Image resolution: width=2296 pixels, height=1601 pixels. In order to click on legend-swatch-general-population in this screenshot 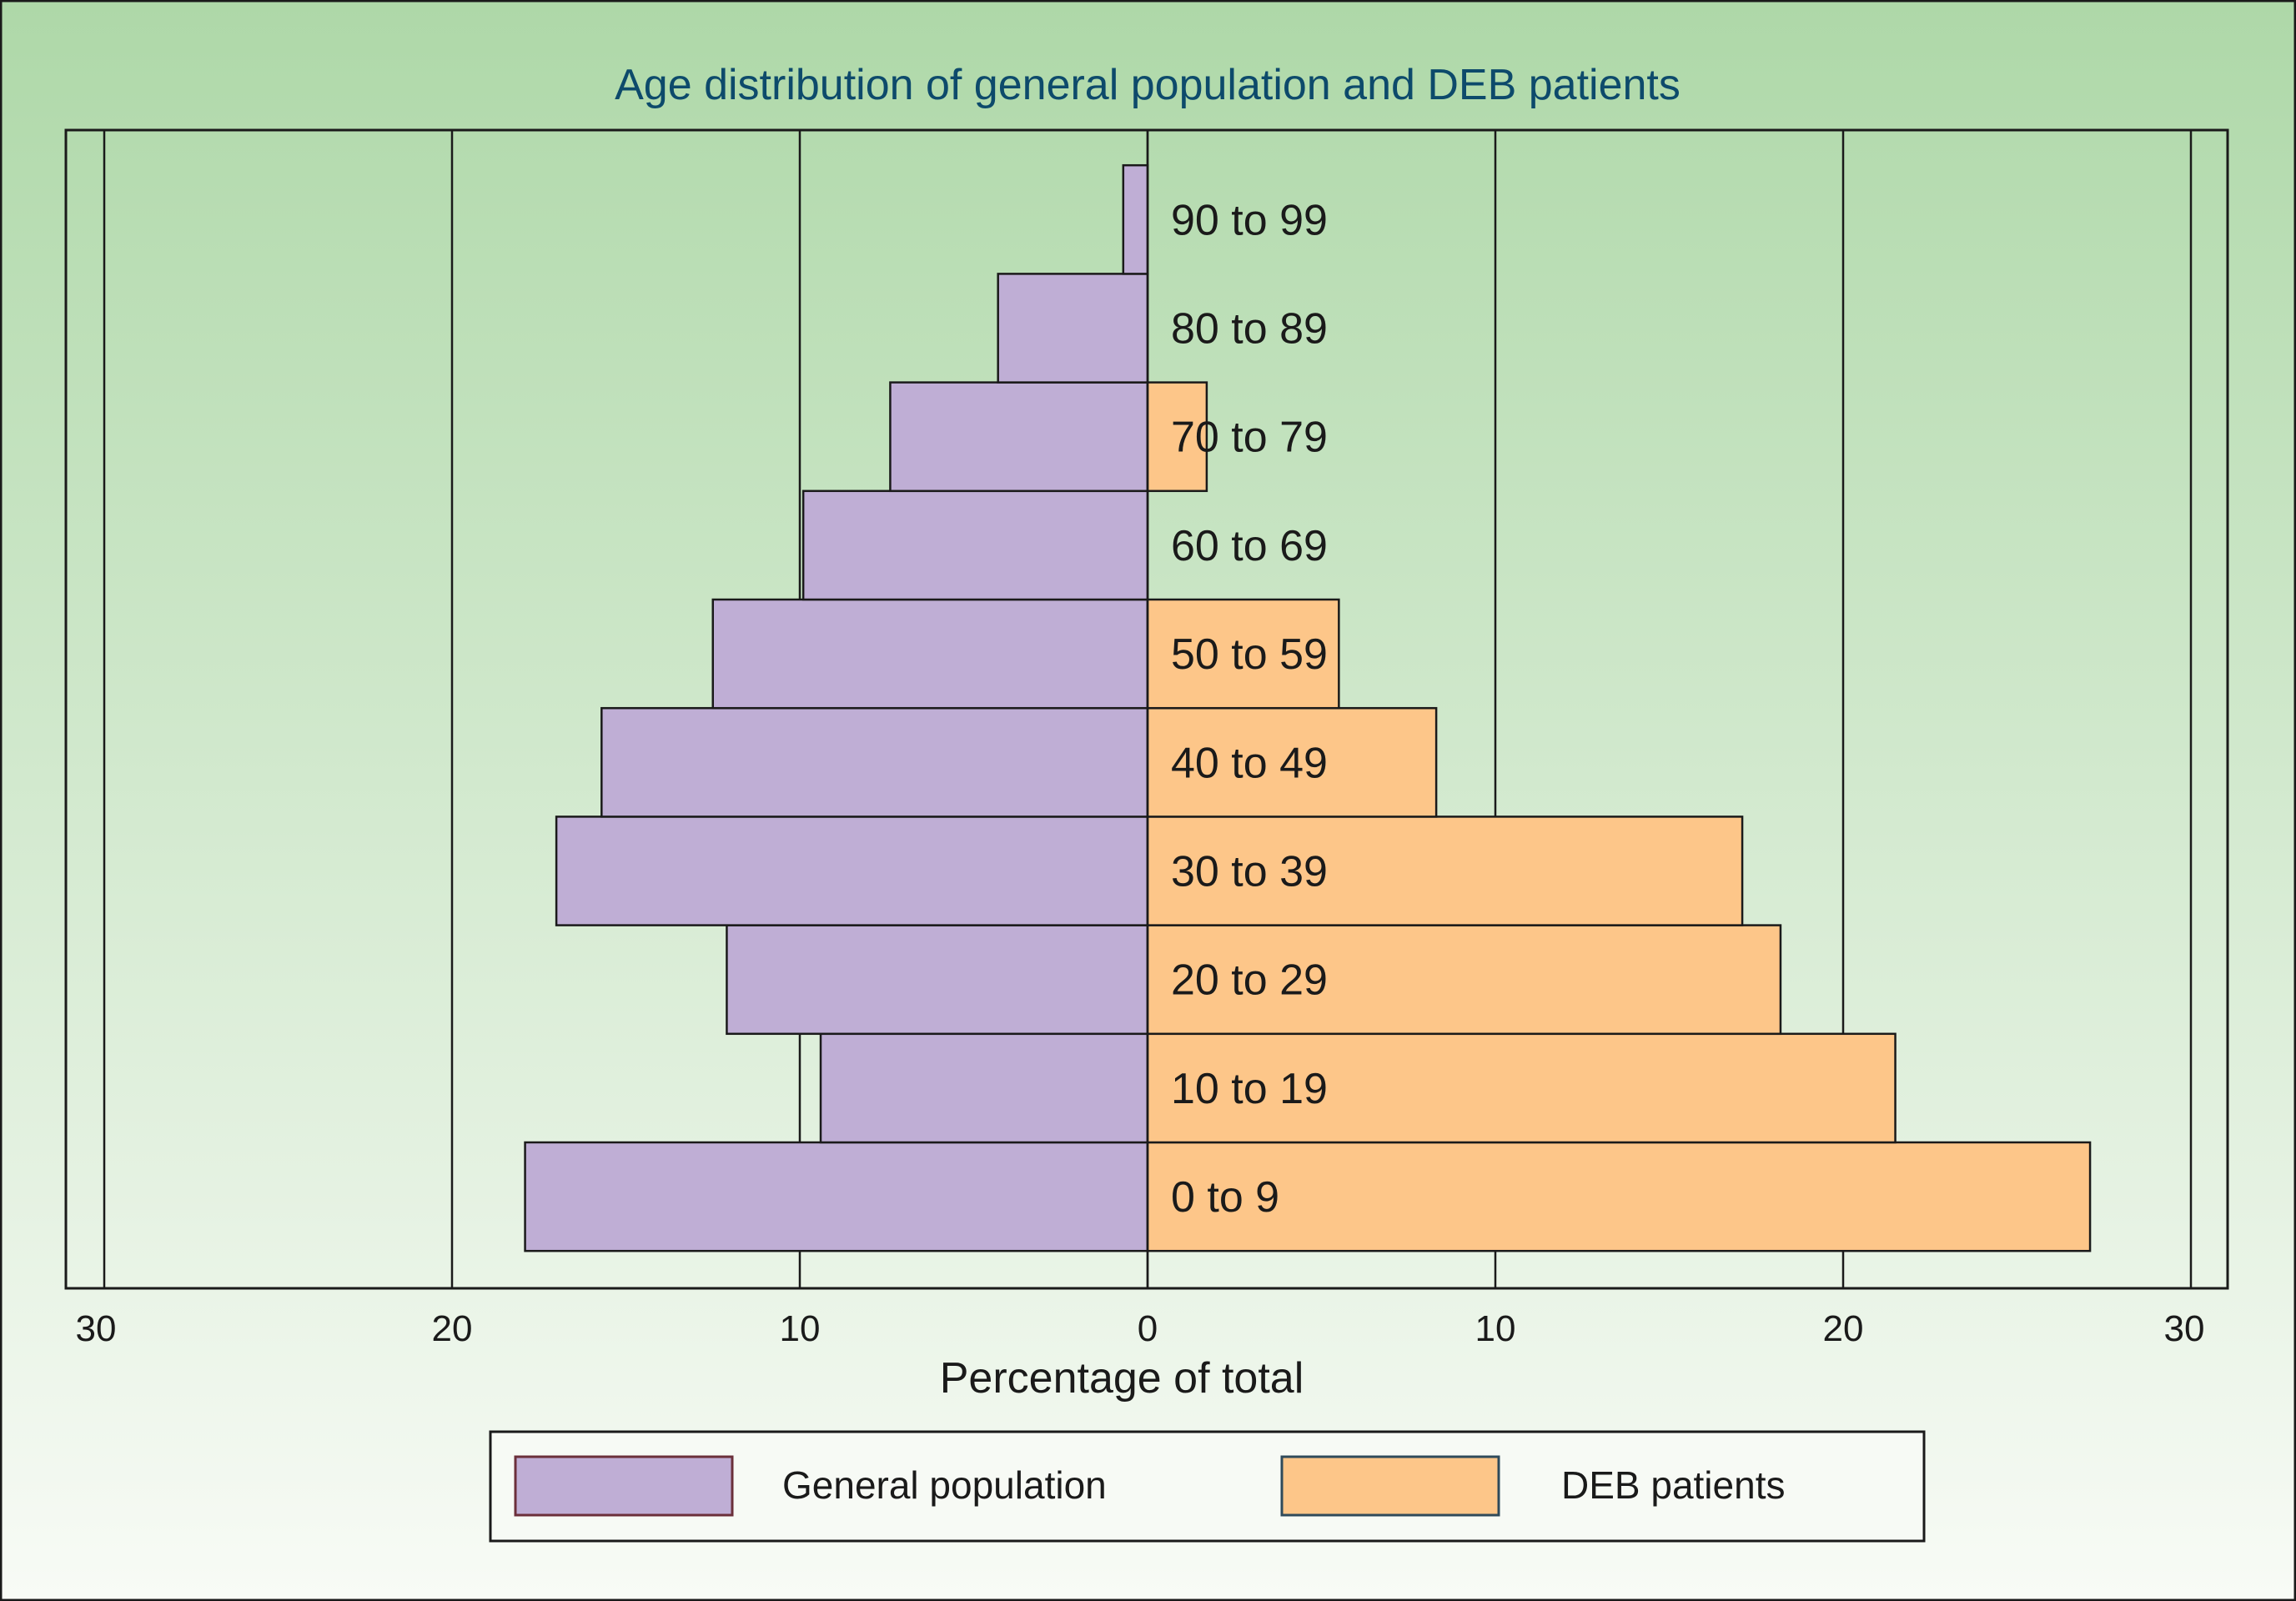, I will do `click(624, 1486)`.